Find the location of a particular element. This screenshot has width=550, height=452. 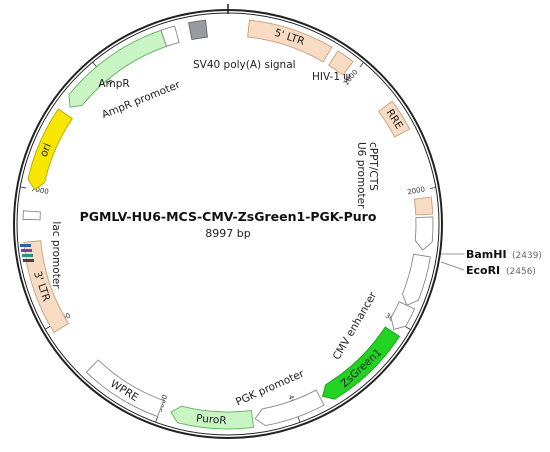

feature-puror is located at coordinates (212, 417).